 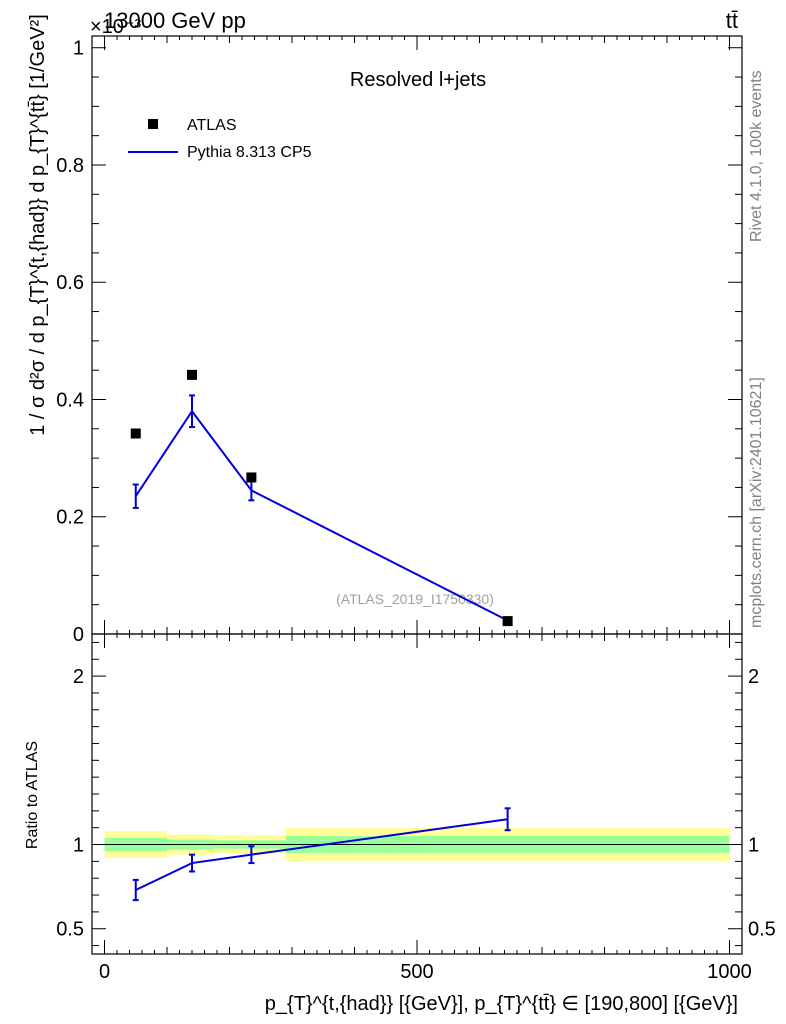 What do you see at coordinates (753, 677) in the screenshot?
I see `ratio-ytick-label-right-2: 2` at bounding box center [753, 677].